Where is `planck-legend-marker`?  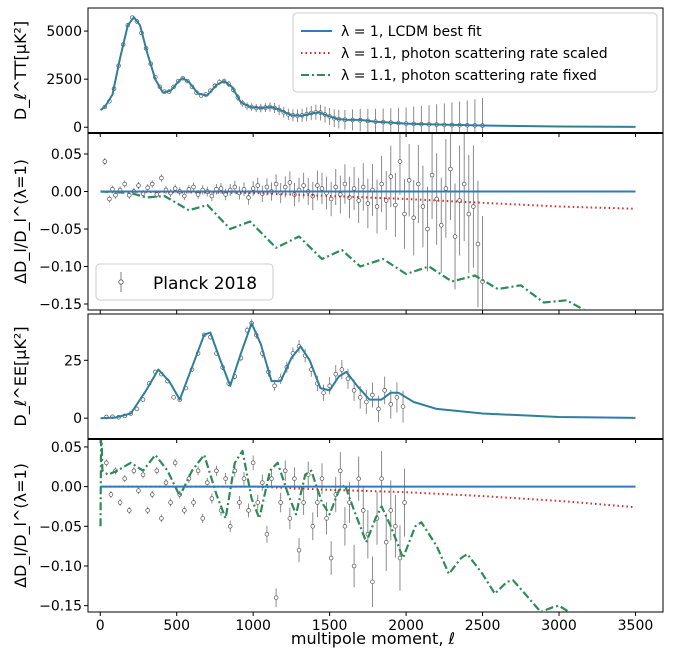 planck-legend-marker is located at coordinates (121, 282).